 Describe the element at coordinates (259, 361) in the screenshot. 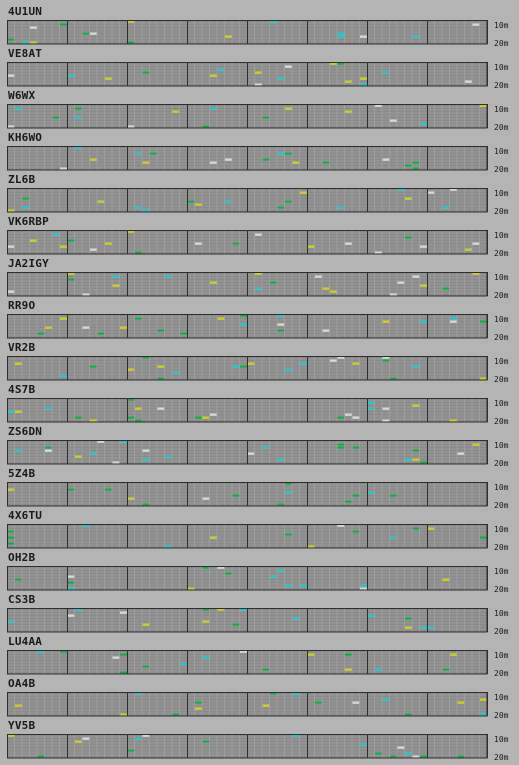

I see `beacon-row: VR2B 10m 20m` at that location.